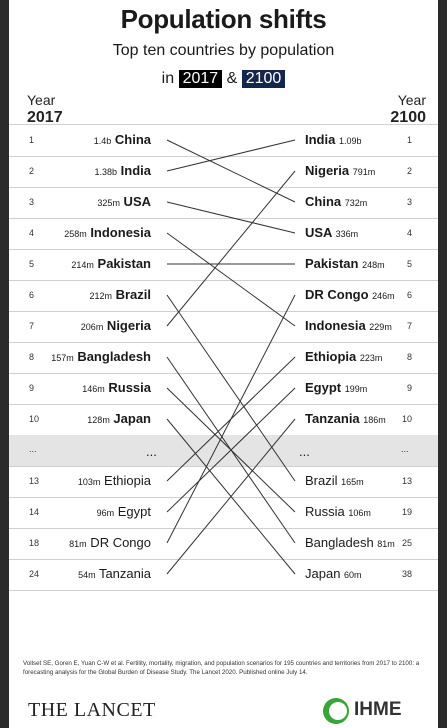  What do you see at coordinates (406, 481) in the screenshot?
I see `right-rank: 13` at bounding box center [406, 481].